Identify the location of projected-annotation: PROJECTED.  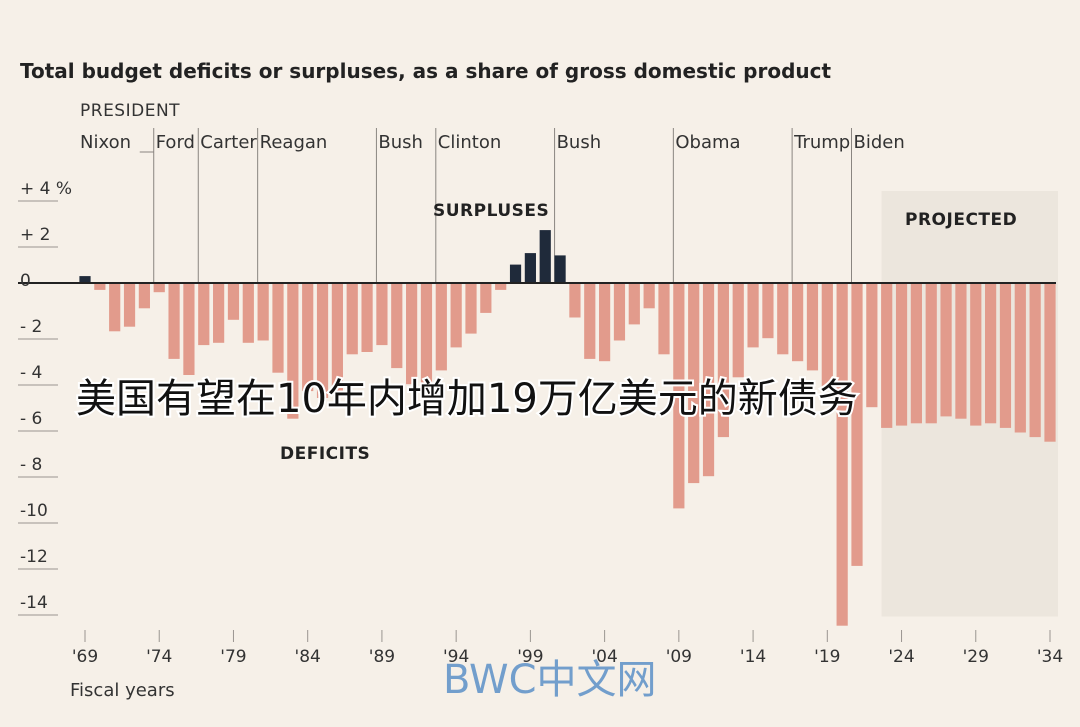
(961, 220).